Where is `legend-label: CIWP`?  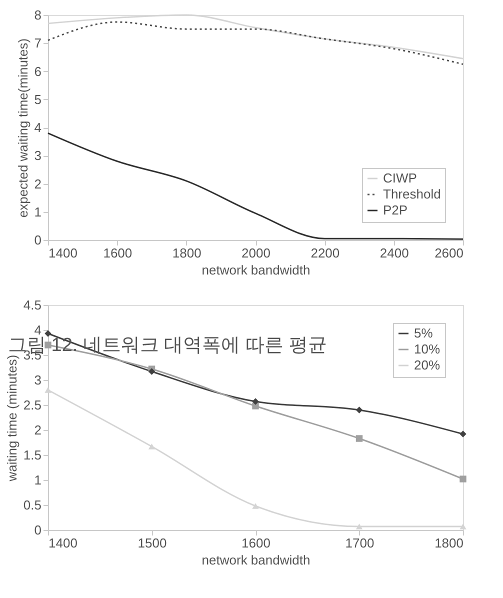
legend-label: CIWP is located at coordinates (400, 178).